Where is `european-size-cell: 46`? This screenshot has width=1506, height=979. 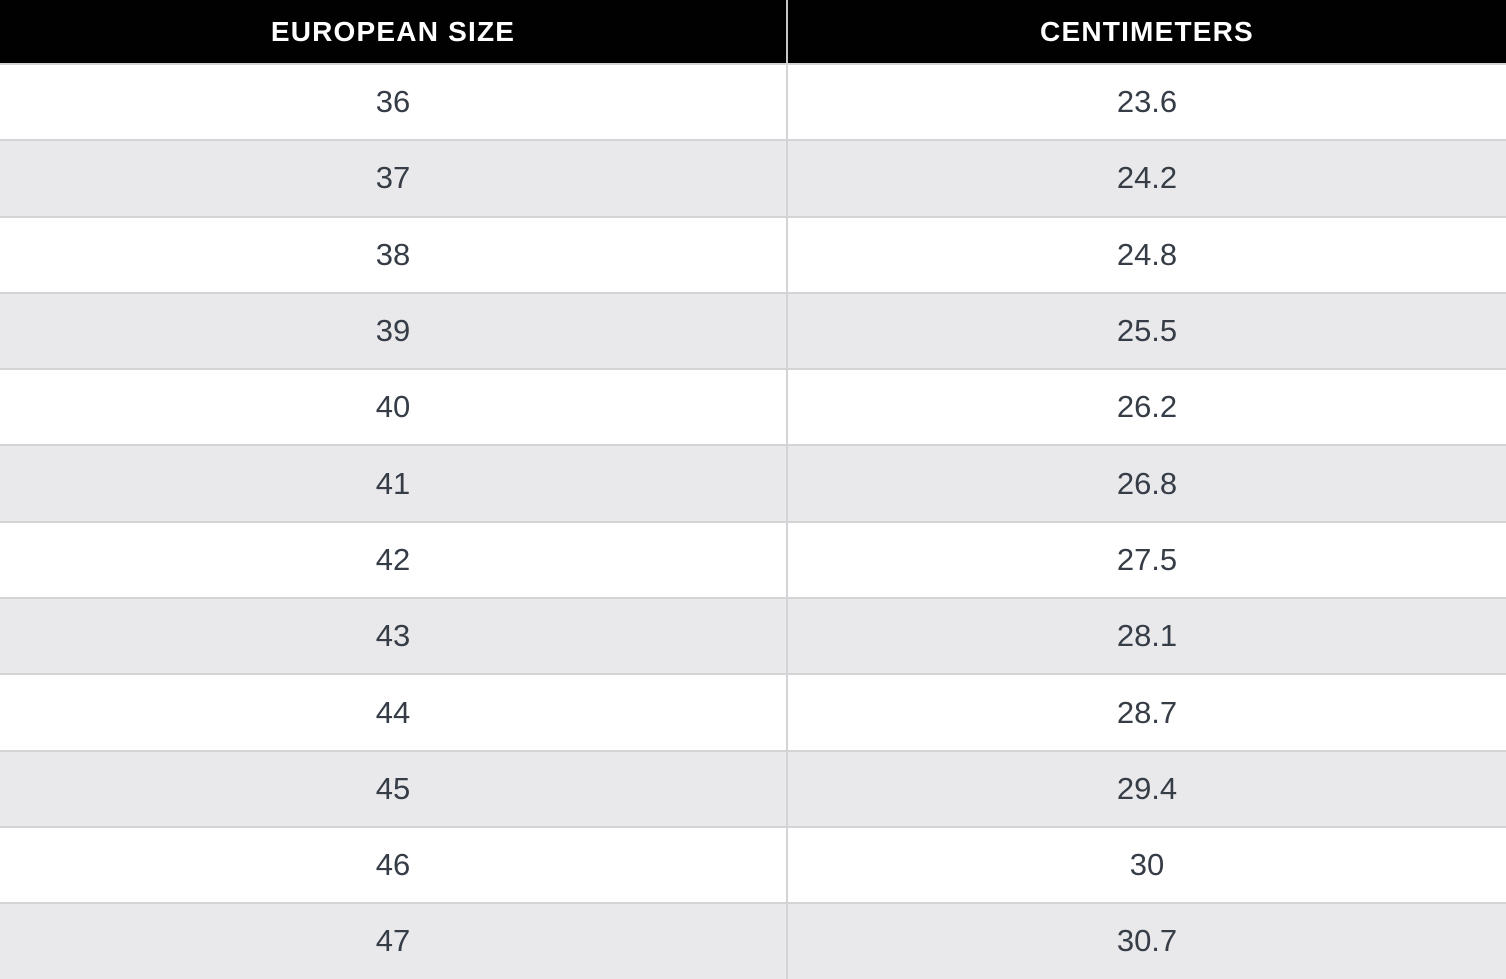 european-size-cell: 46 is located at coordinates (394, 864).